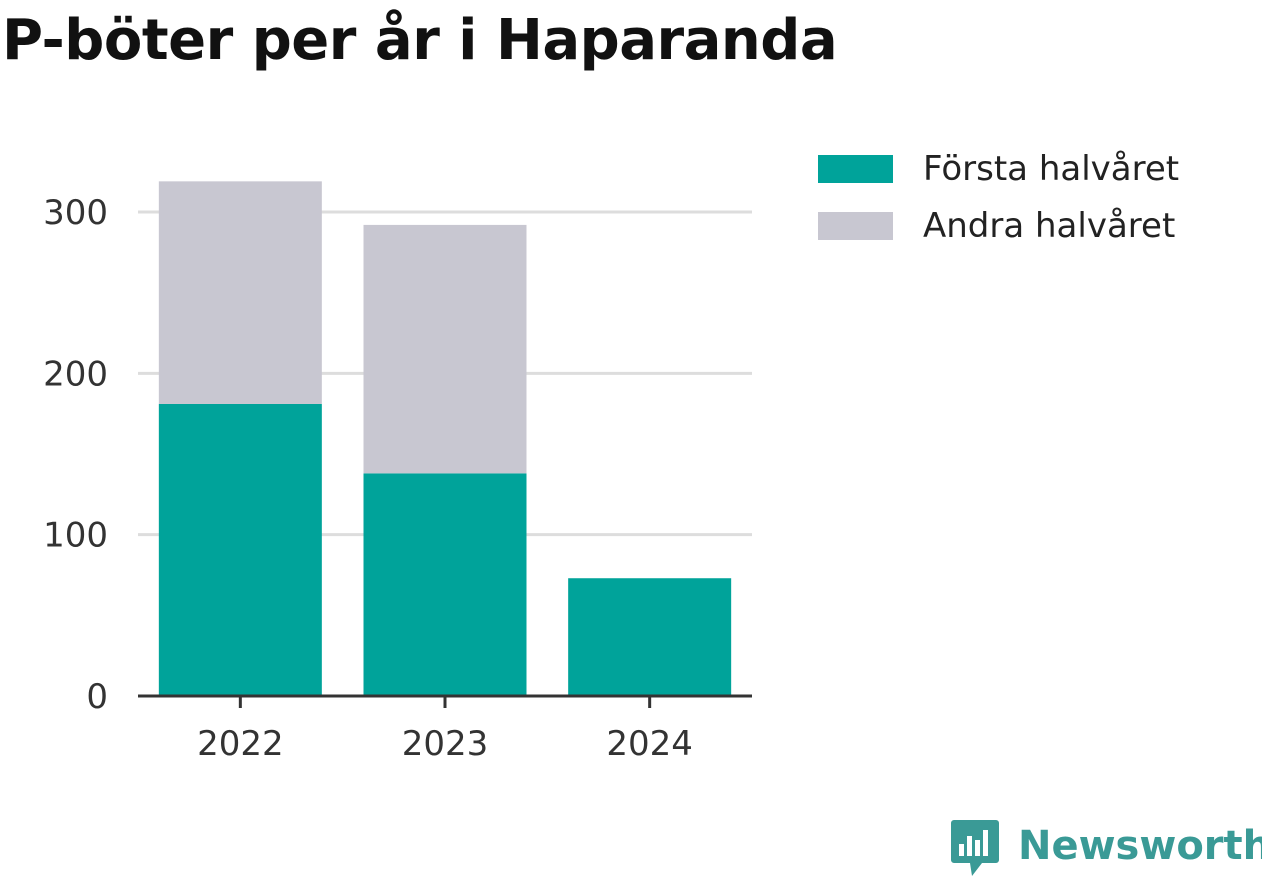 The height and width of the screenshot is (879, 1262). I want to click on newsworthy-chart-bubble-icon, so click(975, 848).